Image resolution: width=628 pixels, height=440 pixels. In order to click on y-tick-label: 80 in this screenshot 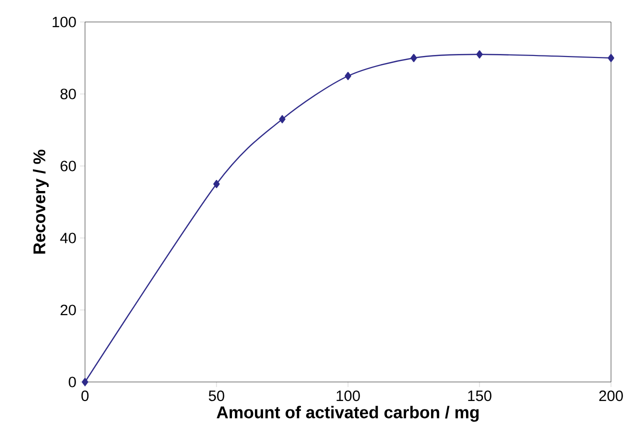, I will do `click(68, 94)`.